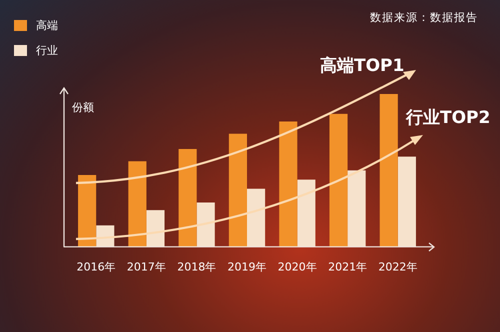 The width and height of the screenshot is (500, 332). I want to click on legend-label: 行业, so click(47, 50).